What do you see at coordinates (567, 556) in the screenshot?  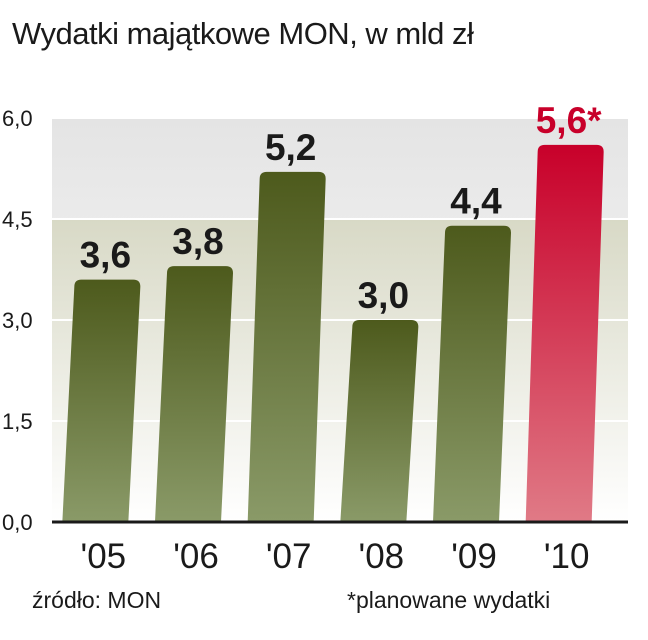 I see `x-tick-label: '10` at bounding box center [567, 556].